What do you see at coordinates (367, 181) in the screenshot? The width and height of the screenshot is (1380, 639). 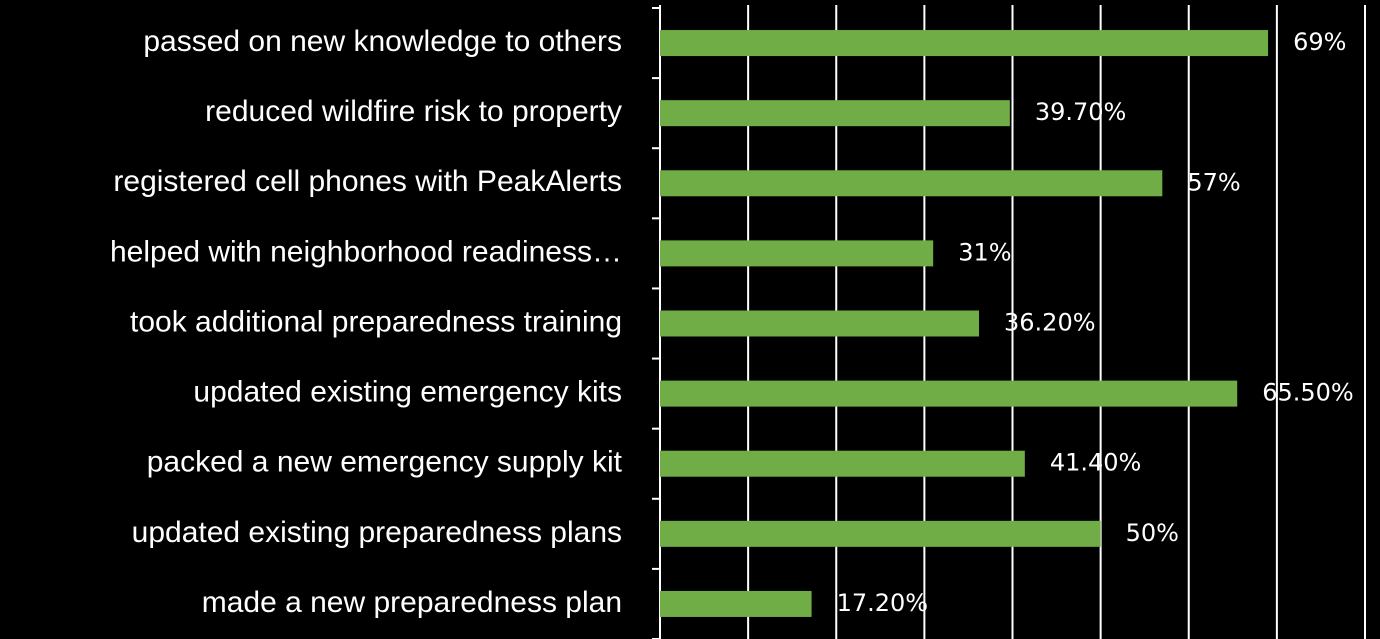 I see `category-label: registered cell phones with PeakAlerts` at bounding box center [367, 181].